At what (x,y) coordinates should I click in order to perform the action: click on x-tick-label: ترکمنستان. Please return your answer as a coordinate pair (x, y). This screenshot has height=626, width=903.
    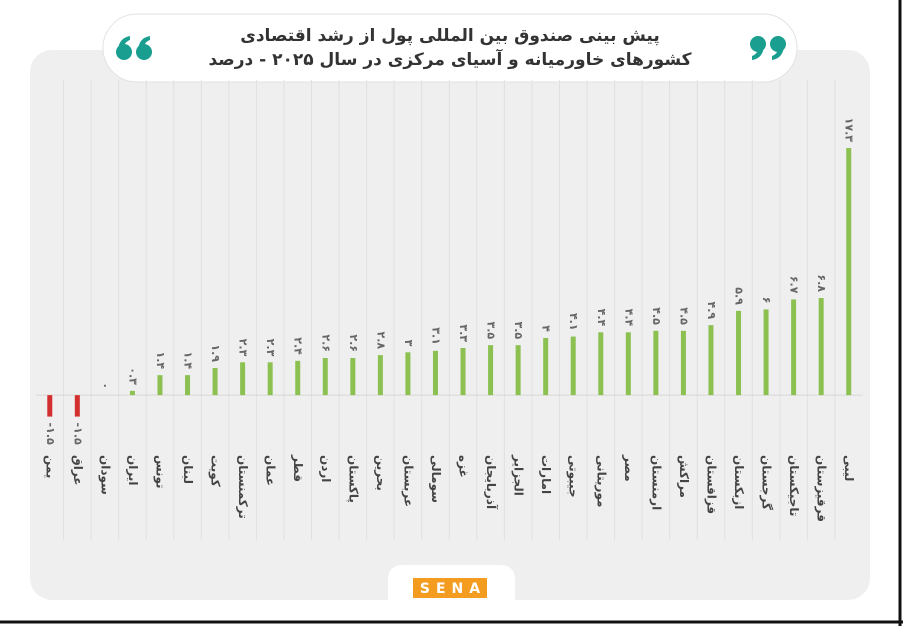
    Looking at the image, I should click on (243, 487).